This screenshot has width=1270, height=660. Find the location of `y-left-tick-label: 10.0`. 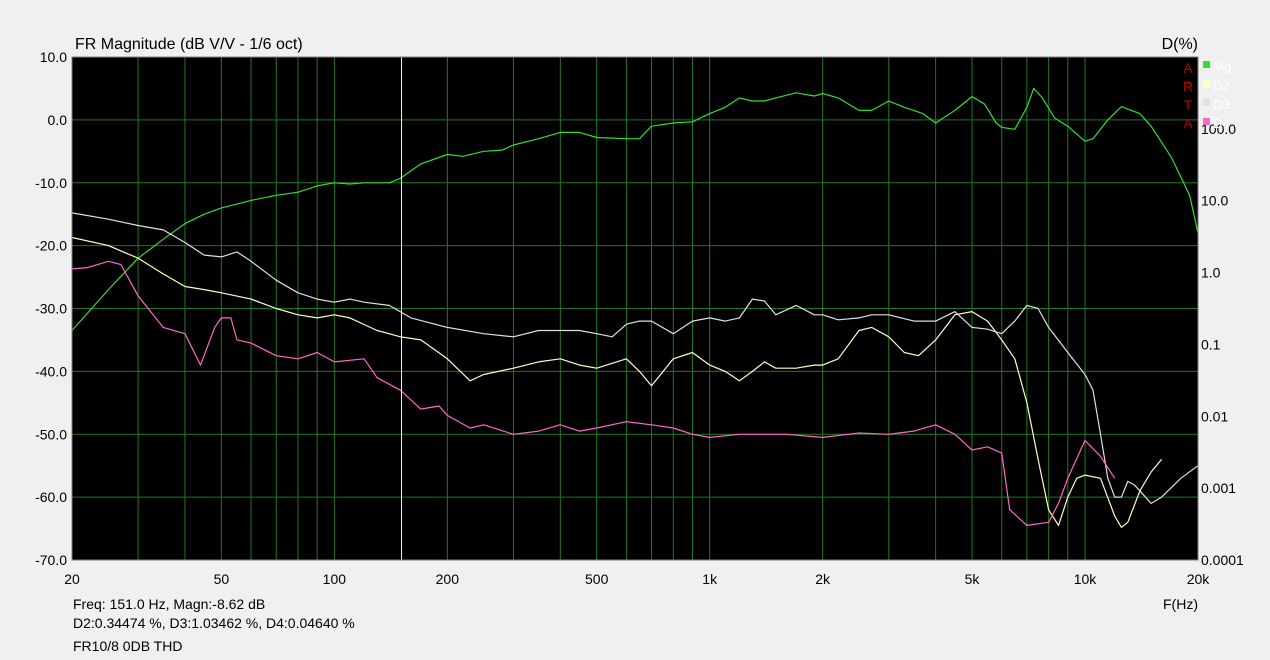

y-left-tick-label: 10.0 is located at coordinates (53, 57).